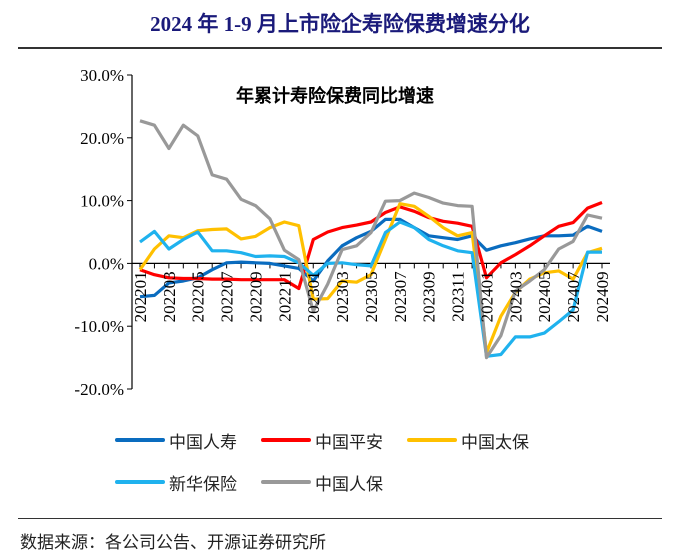  Describe the element at coordinates (544, 296) in the screenshot. I see `x-tick-label: 202405` at that location.